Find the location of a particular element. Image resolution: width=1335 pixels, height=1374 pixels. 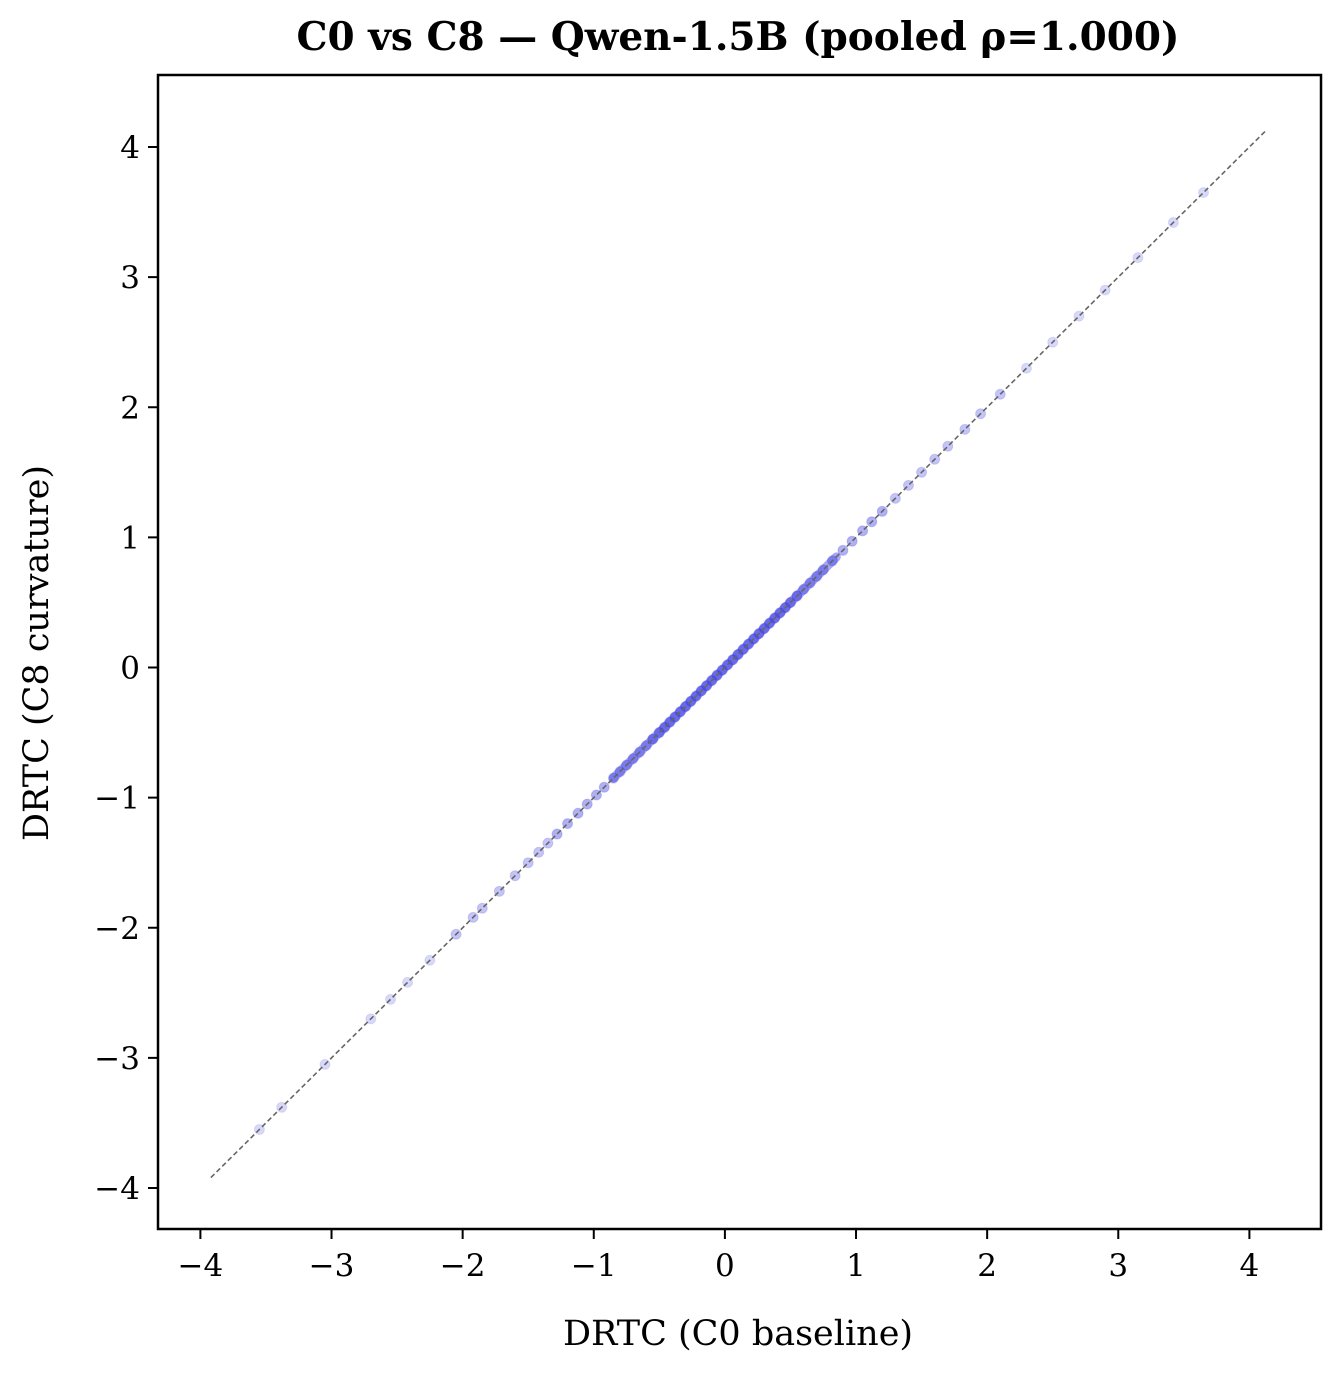

x-tick-label: −2 is located at coordinates (463, 1266).